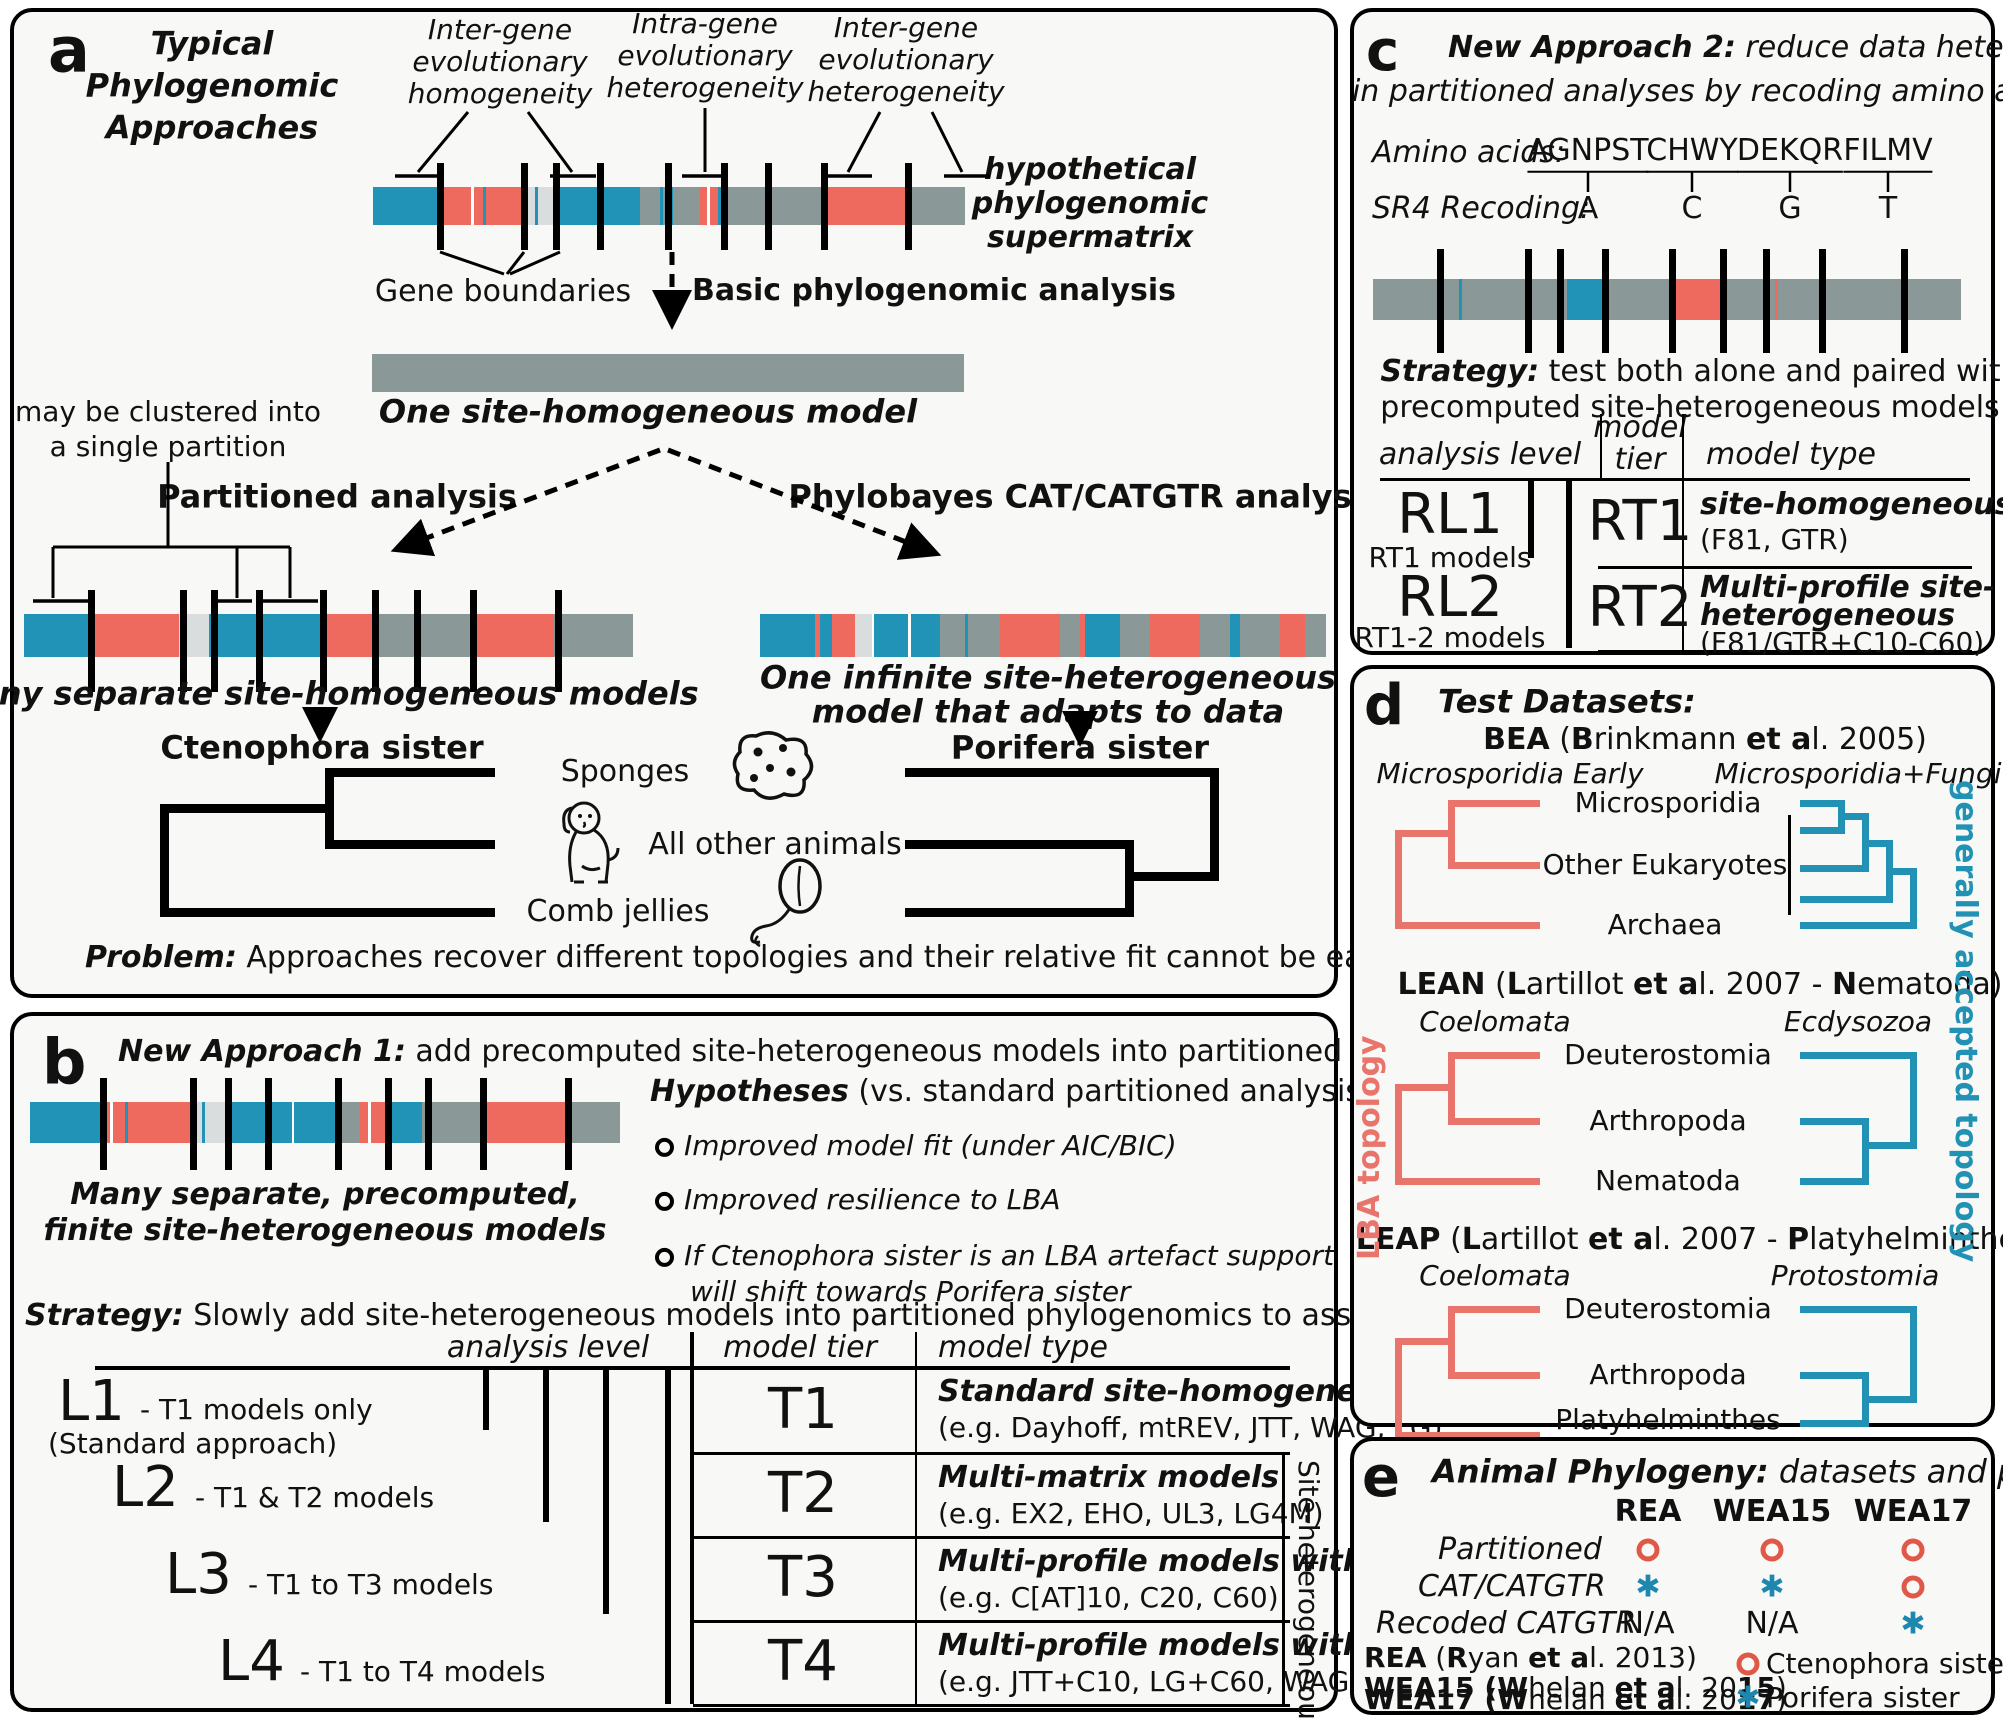 The height and width of the screenshot is (1719, 2003). I want to click on bea-taxon-1: Microsporidia, so click(1668, 802).